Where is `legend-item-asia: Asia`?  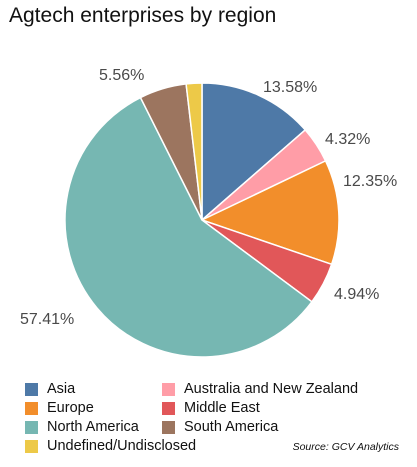 legend-item-asia: Asia is located at coordinates (50, 389).